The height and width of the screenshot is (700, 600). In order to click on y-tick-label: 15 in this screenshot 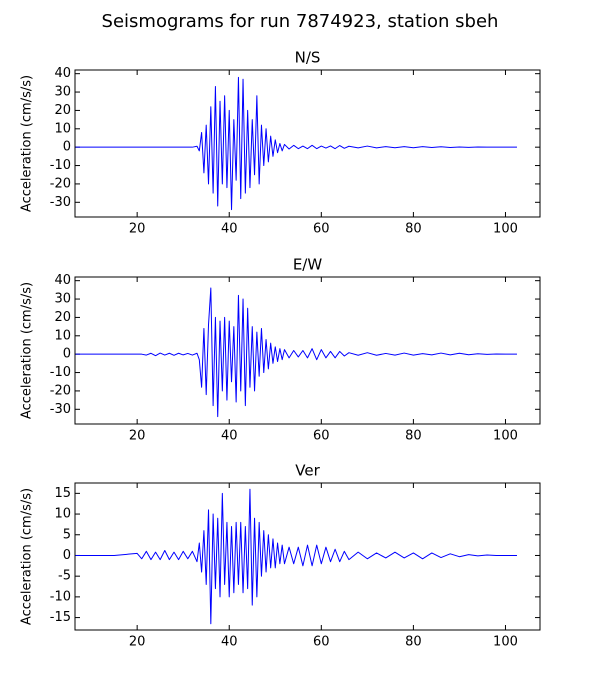, I will do `click(62, 493)`.